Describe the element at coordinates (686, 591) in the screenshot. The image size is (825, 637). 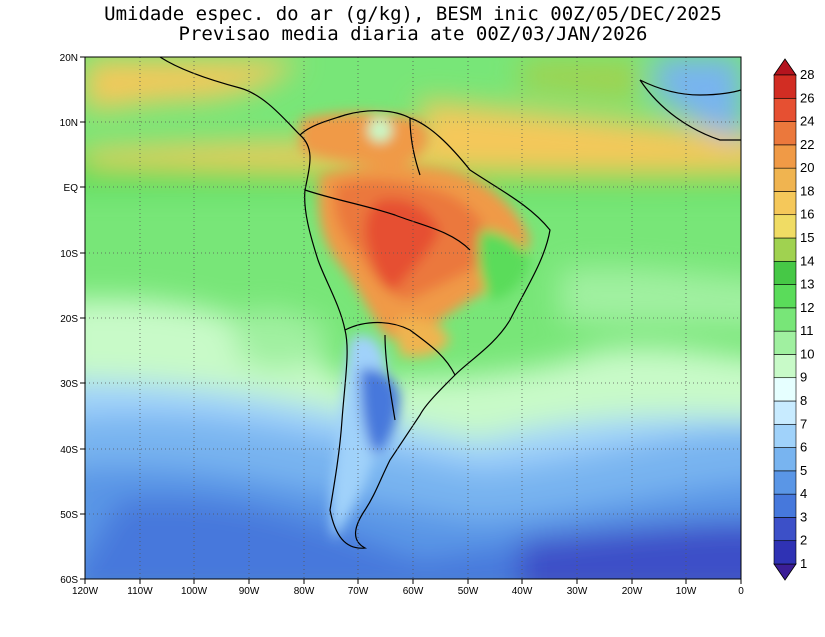
I see `lon-tick-label: 10W` at that location.